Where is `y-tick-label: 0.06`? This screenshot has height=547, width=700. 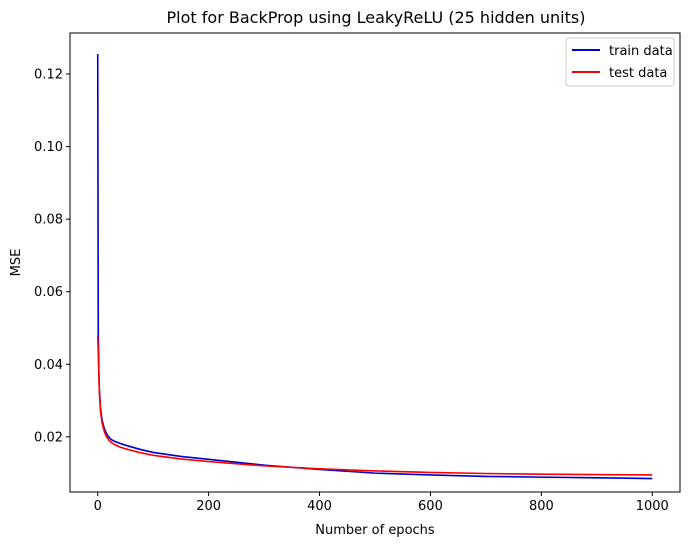 y-tick-label: 0.06 is located at coordinates (48, 292).